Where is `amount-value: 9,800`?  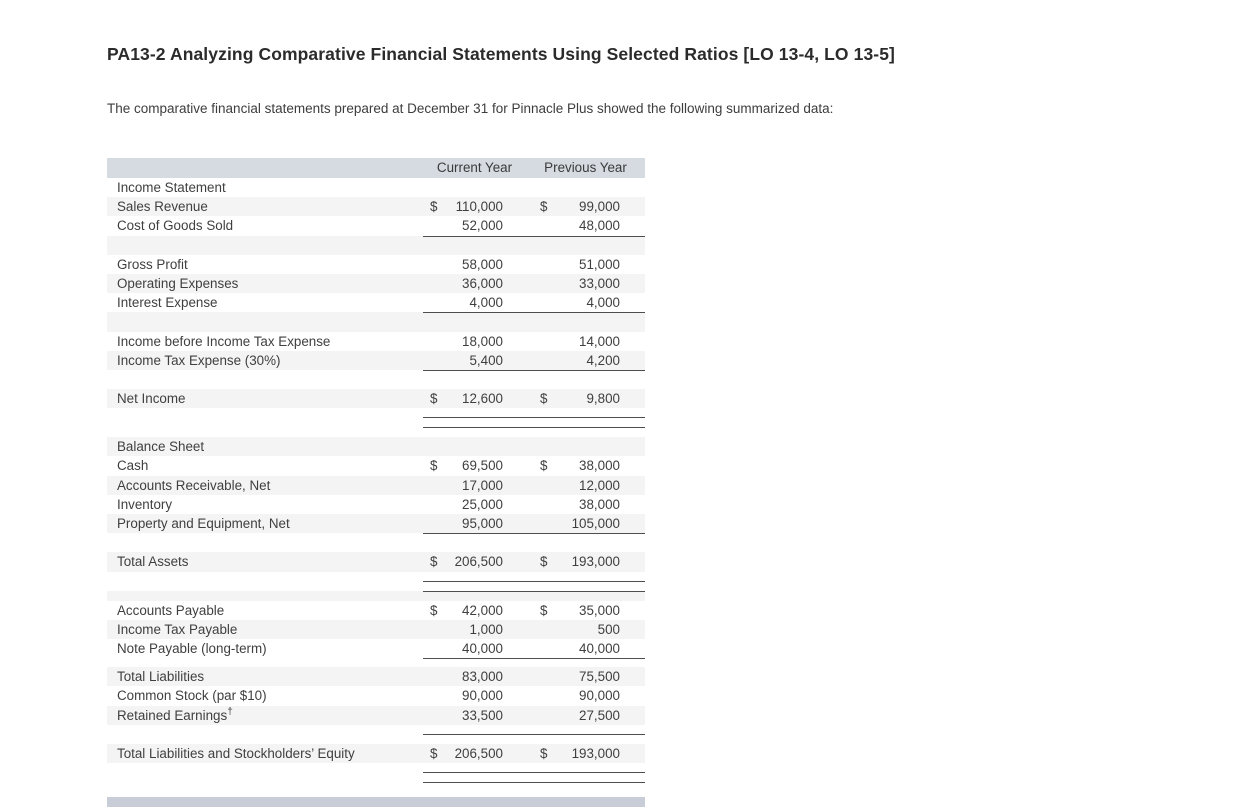 amount-value: 9,800 is located at coordinates (603, 399).